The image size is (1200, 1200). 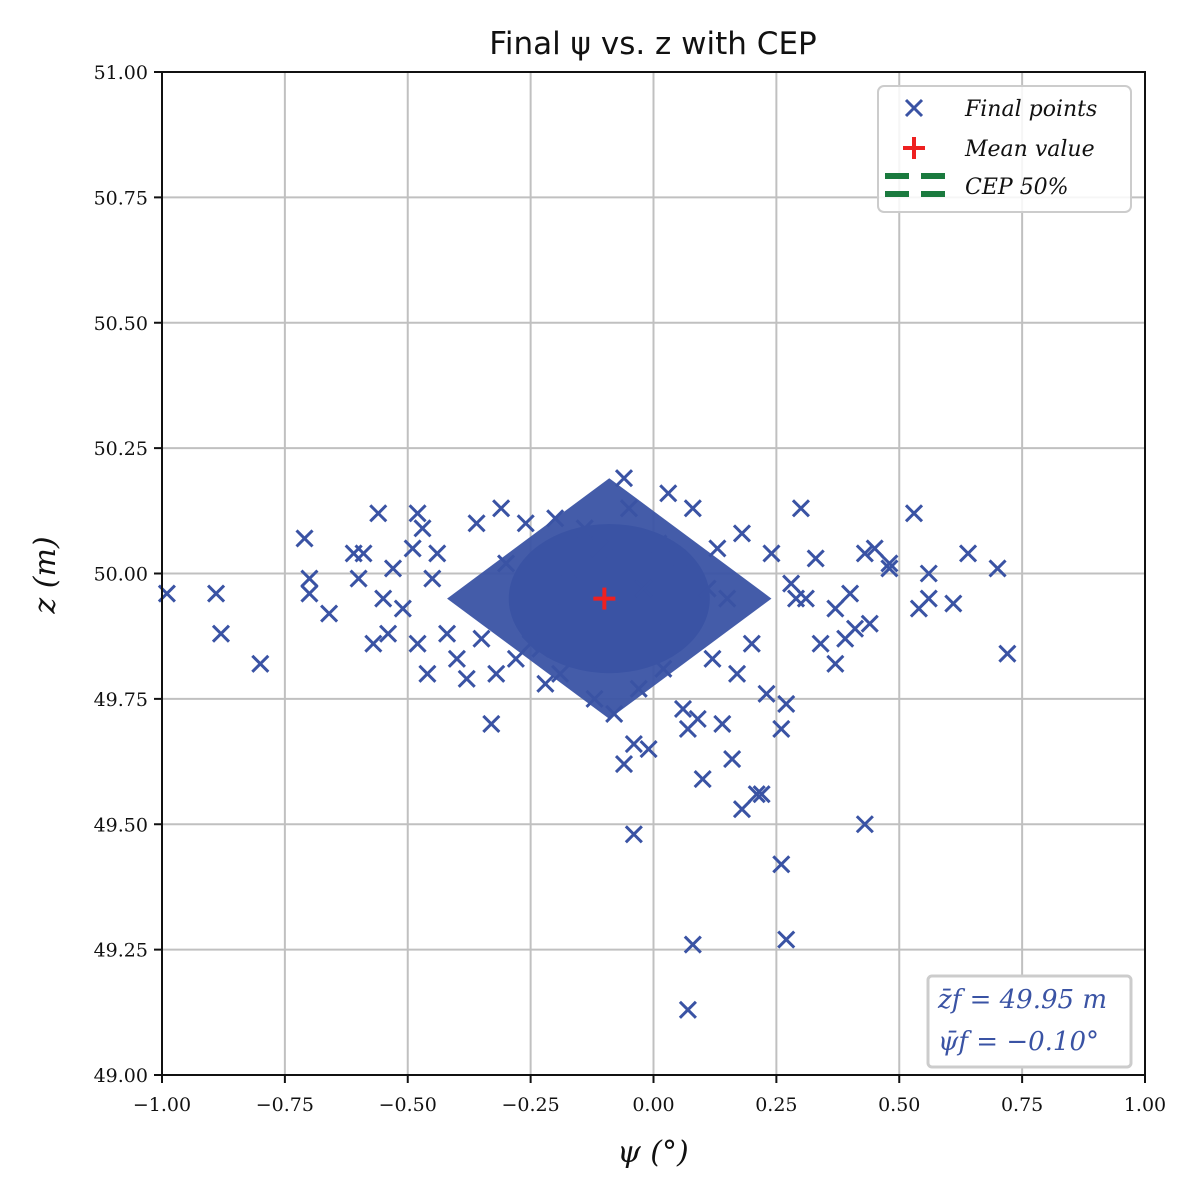 What do you see at coordinates (1145, 1105) in the screenshot?
I see `x-tick-label: 1.00` at bounding box center [1145, 1105].